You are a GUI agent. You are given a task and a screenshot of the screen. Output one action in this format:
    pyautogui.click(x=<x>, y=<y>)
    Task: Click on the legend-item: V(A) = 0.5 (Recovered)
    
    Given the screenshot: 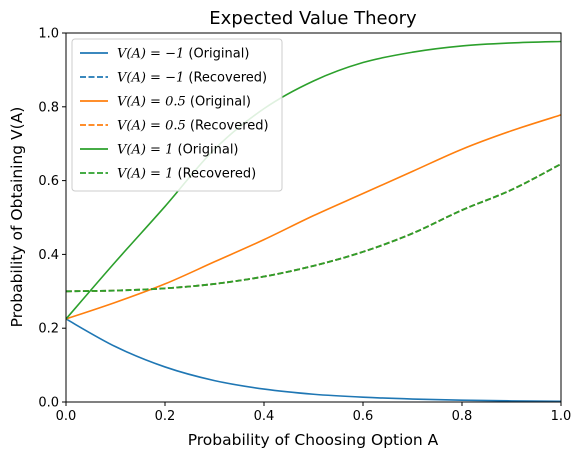 What is the action you would take?
    pyautogui.click(x=174, y=126)
    